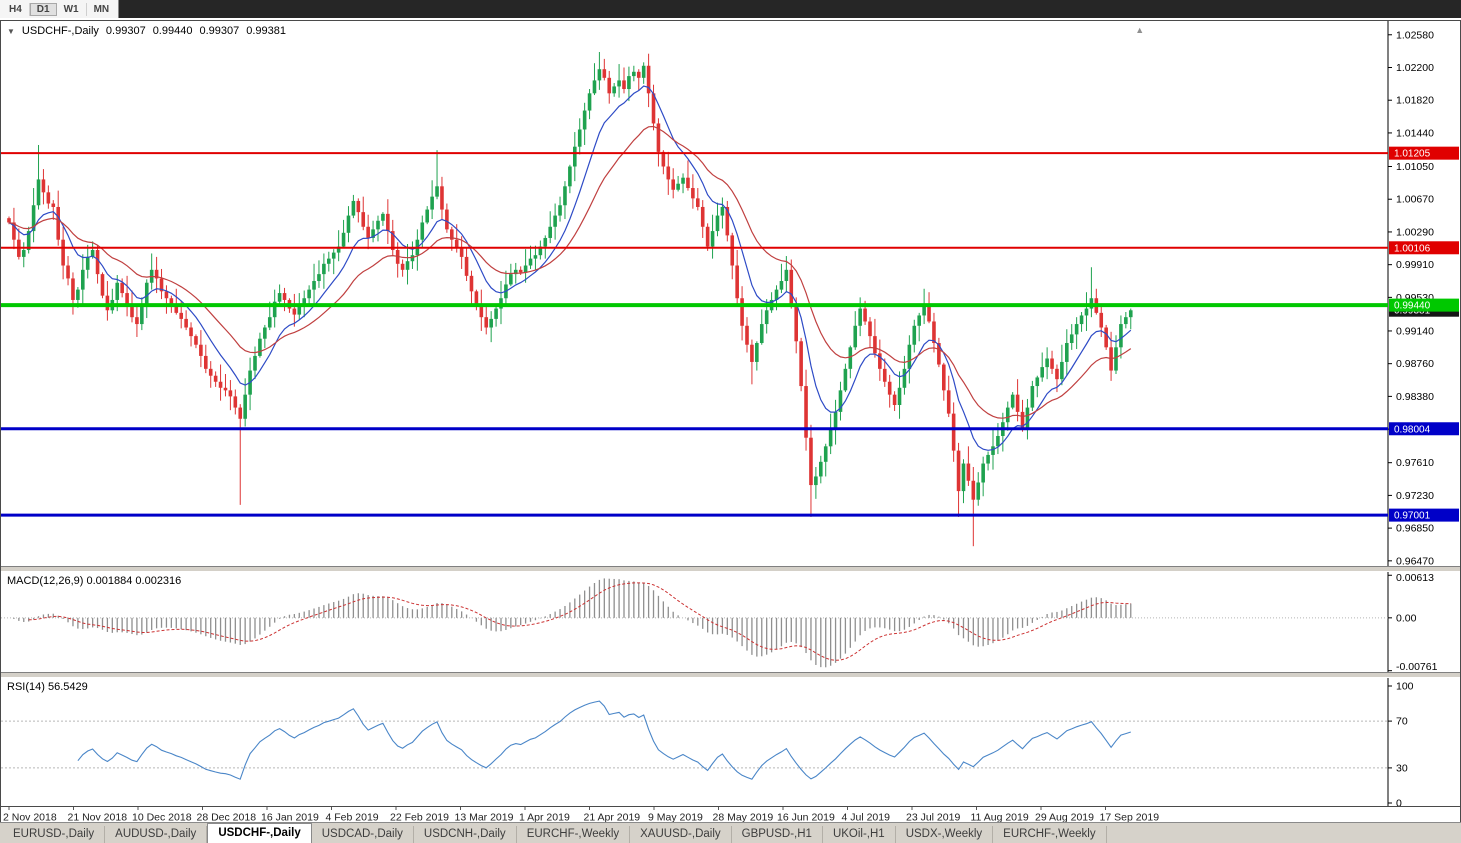 The image size is (1461, 843). I want to click on svg-text: 1.00106, so click(1412, 248).